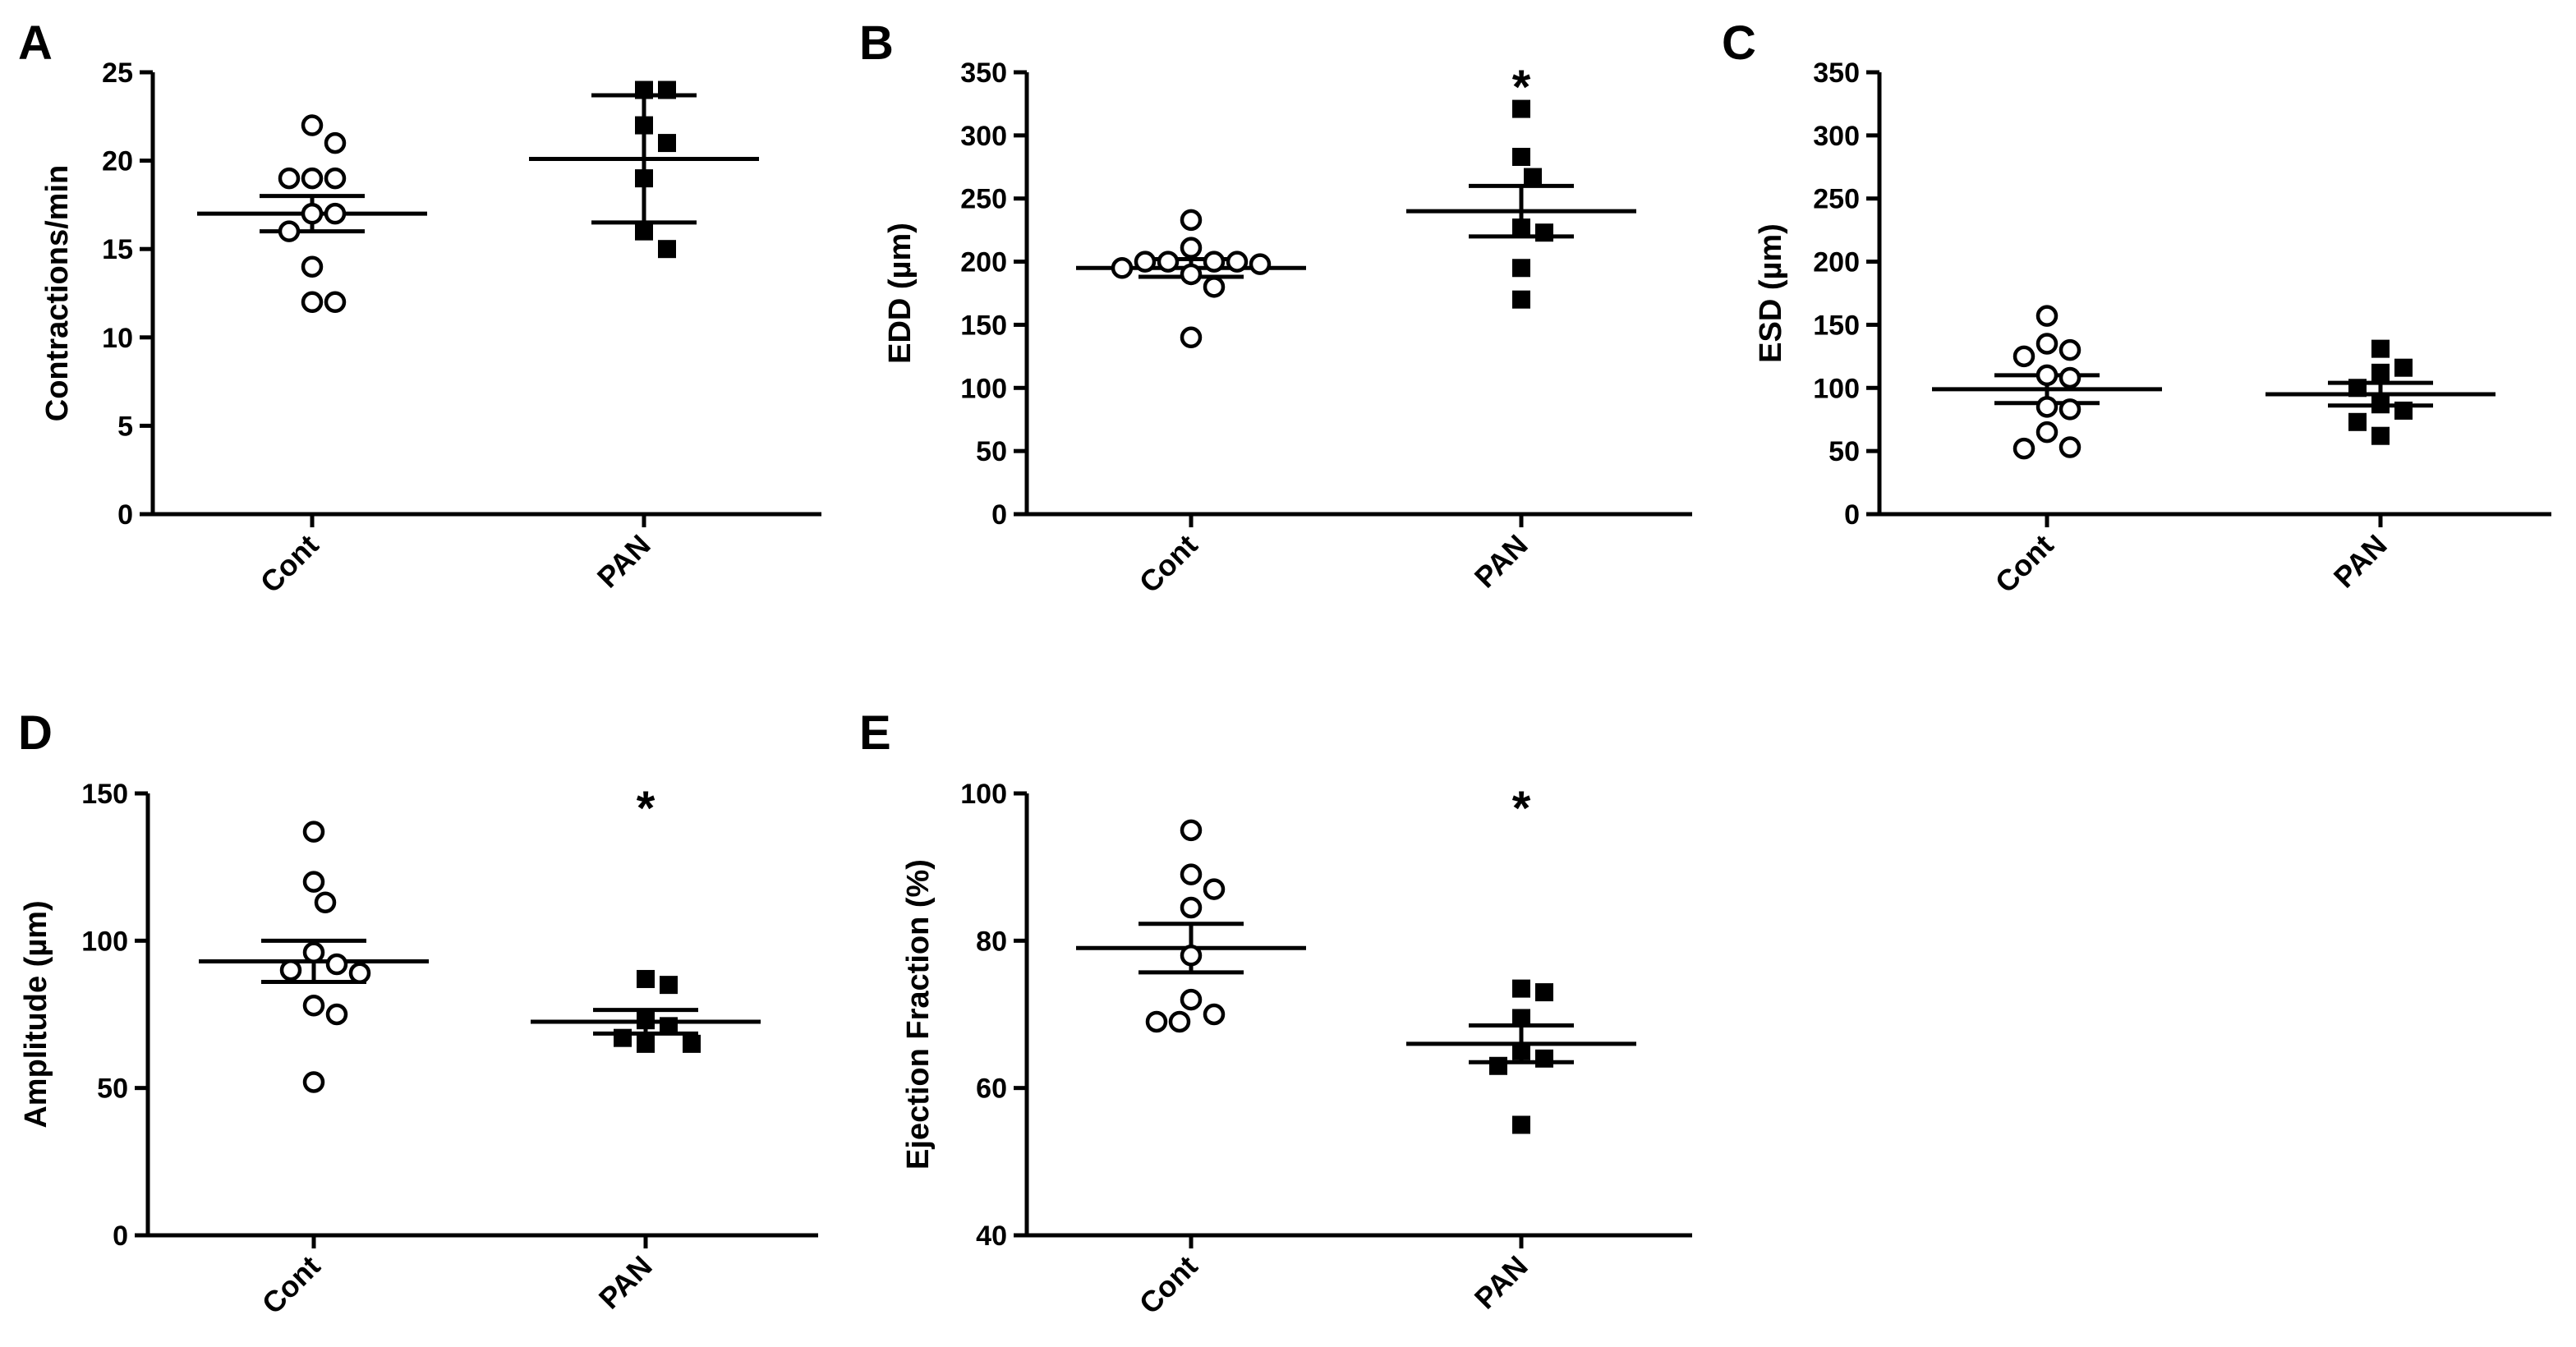 The height and width of the screenshot is (1347, 2576). What do you see at coordinates (117, 249) in the screenshot?
I see `y-tick-label: 15` at bounding box center [117, 249].